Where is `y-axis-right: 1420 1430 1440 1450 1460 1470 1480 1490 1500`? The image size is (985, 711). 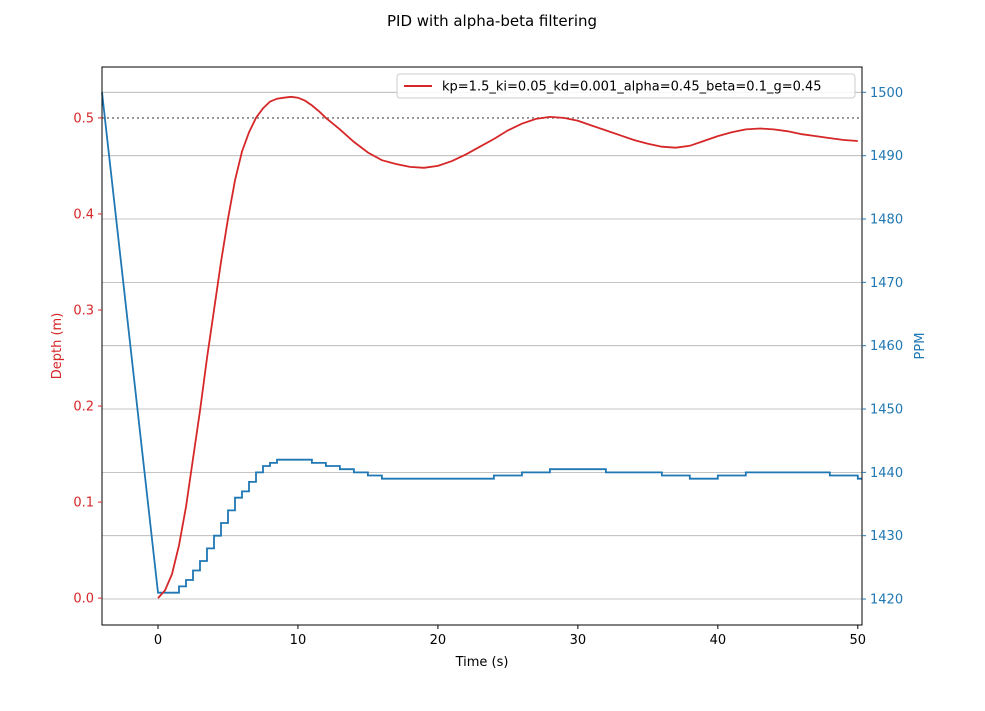
y-axis-right: 1420 1430 1440 1450 1460 1470 1480 1490 1500 is located at coordinates (882, 347).